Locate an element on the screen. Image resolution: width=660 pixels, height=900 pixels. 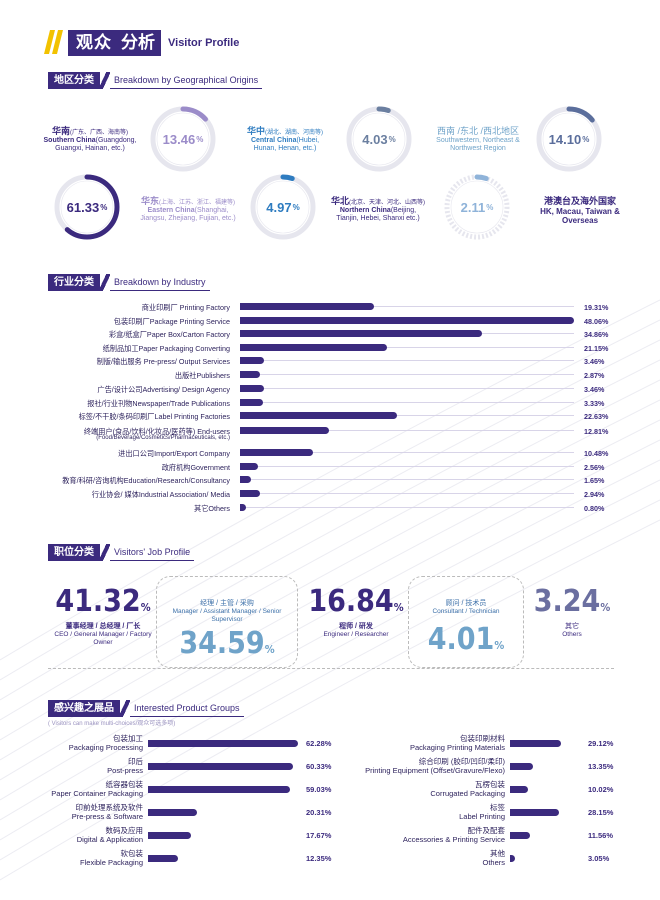
industry-value: 48.06% is located at coordinates (596, 321).